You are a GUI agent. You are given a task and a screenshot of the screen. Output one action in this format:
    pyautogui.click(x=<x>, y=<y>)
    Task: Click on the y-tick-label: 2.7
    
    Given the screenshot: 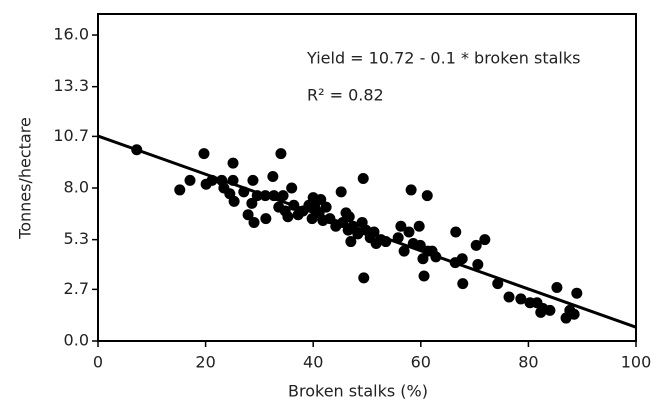 What is the action you would take?
    pyautogui.click(x=76, y=288)
    